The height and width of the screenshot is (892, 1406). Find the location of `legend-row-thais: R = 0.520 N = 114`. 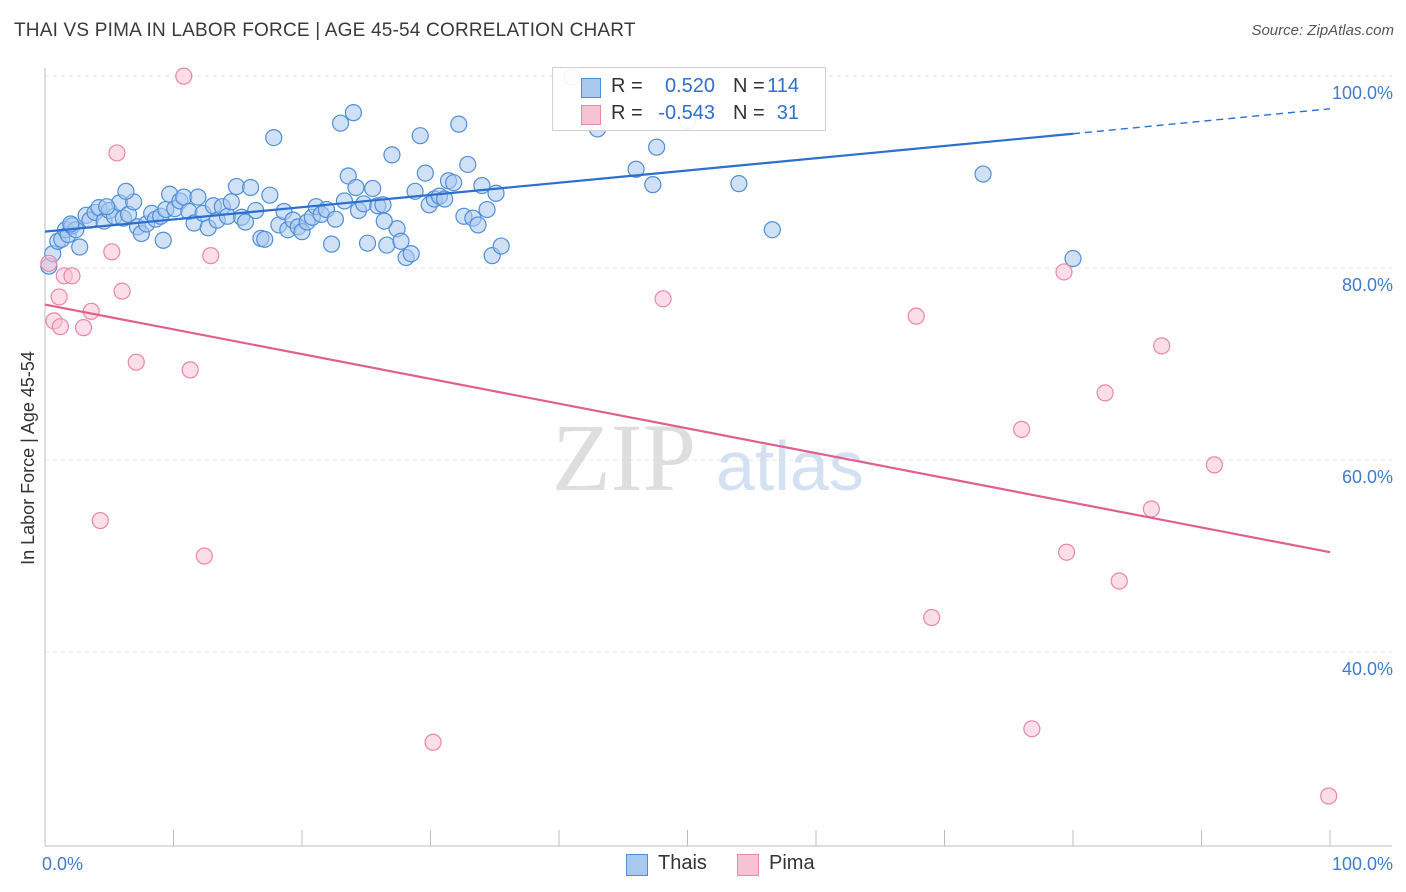

legend-row-thais: R = 0.520 N = 114 is located at coordinates (689, 88).